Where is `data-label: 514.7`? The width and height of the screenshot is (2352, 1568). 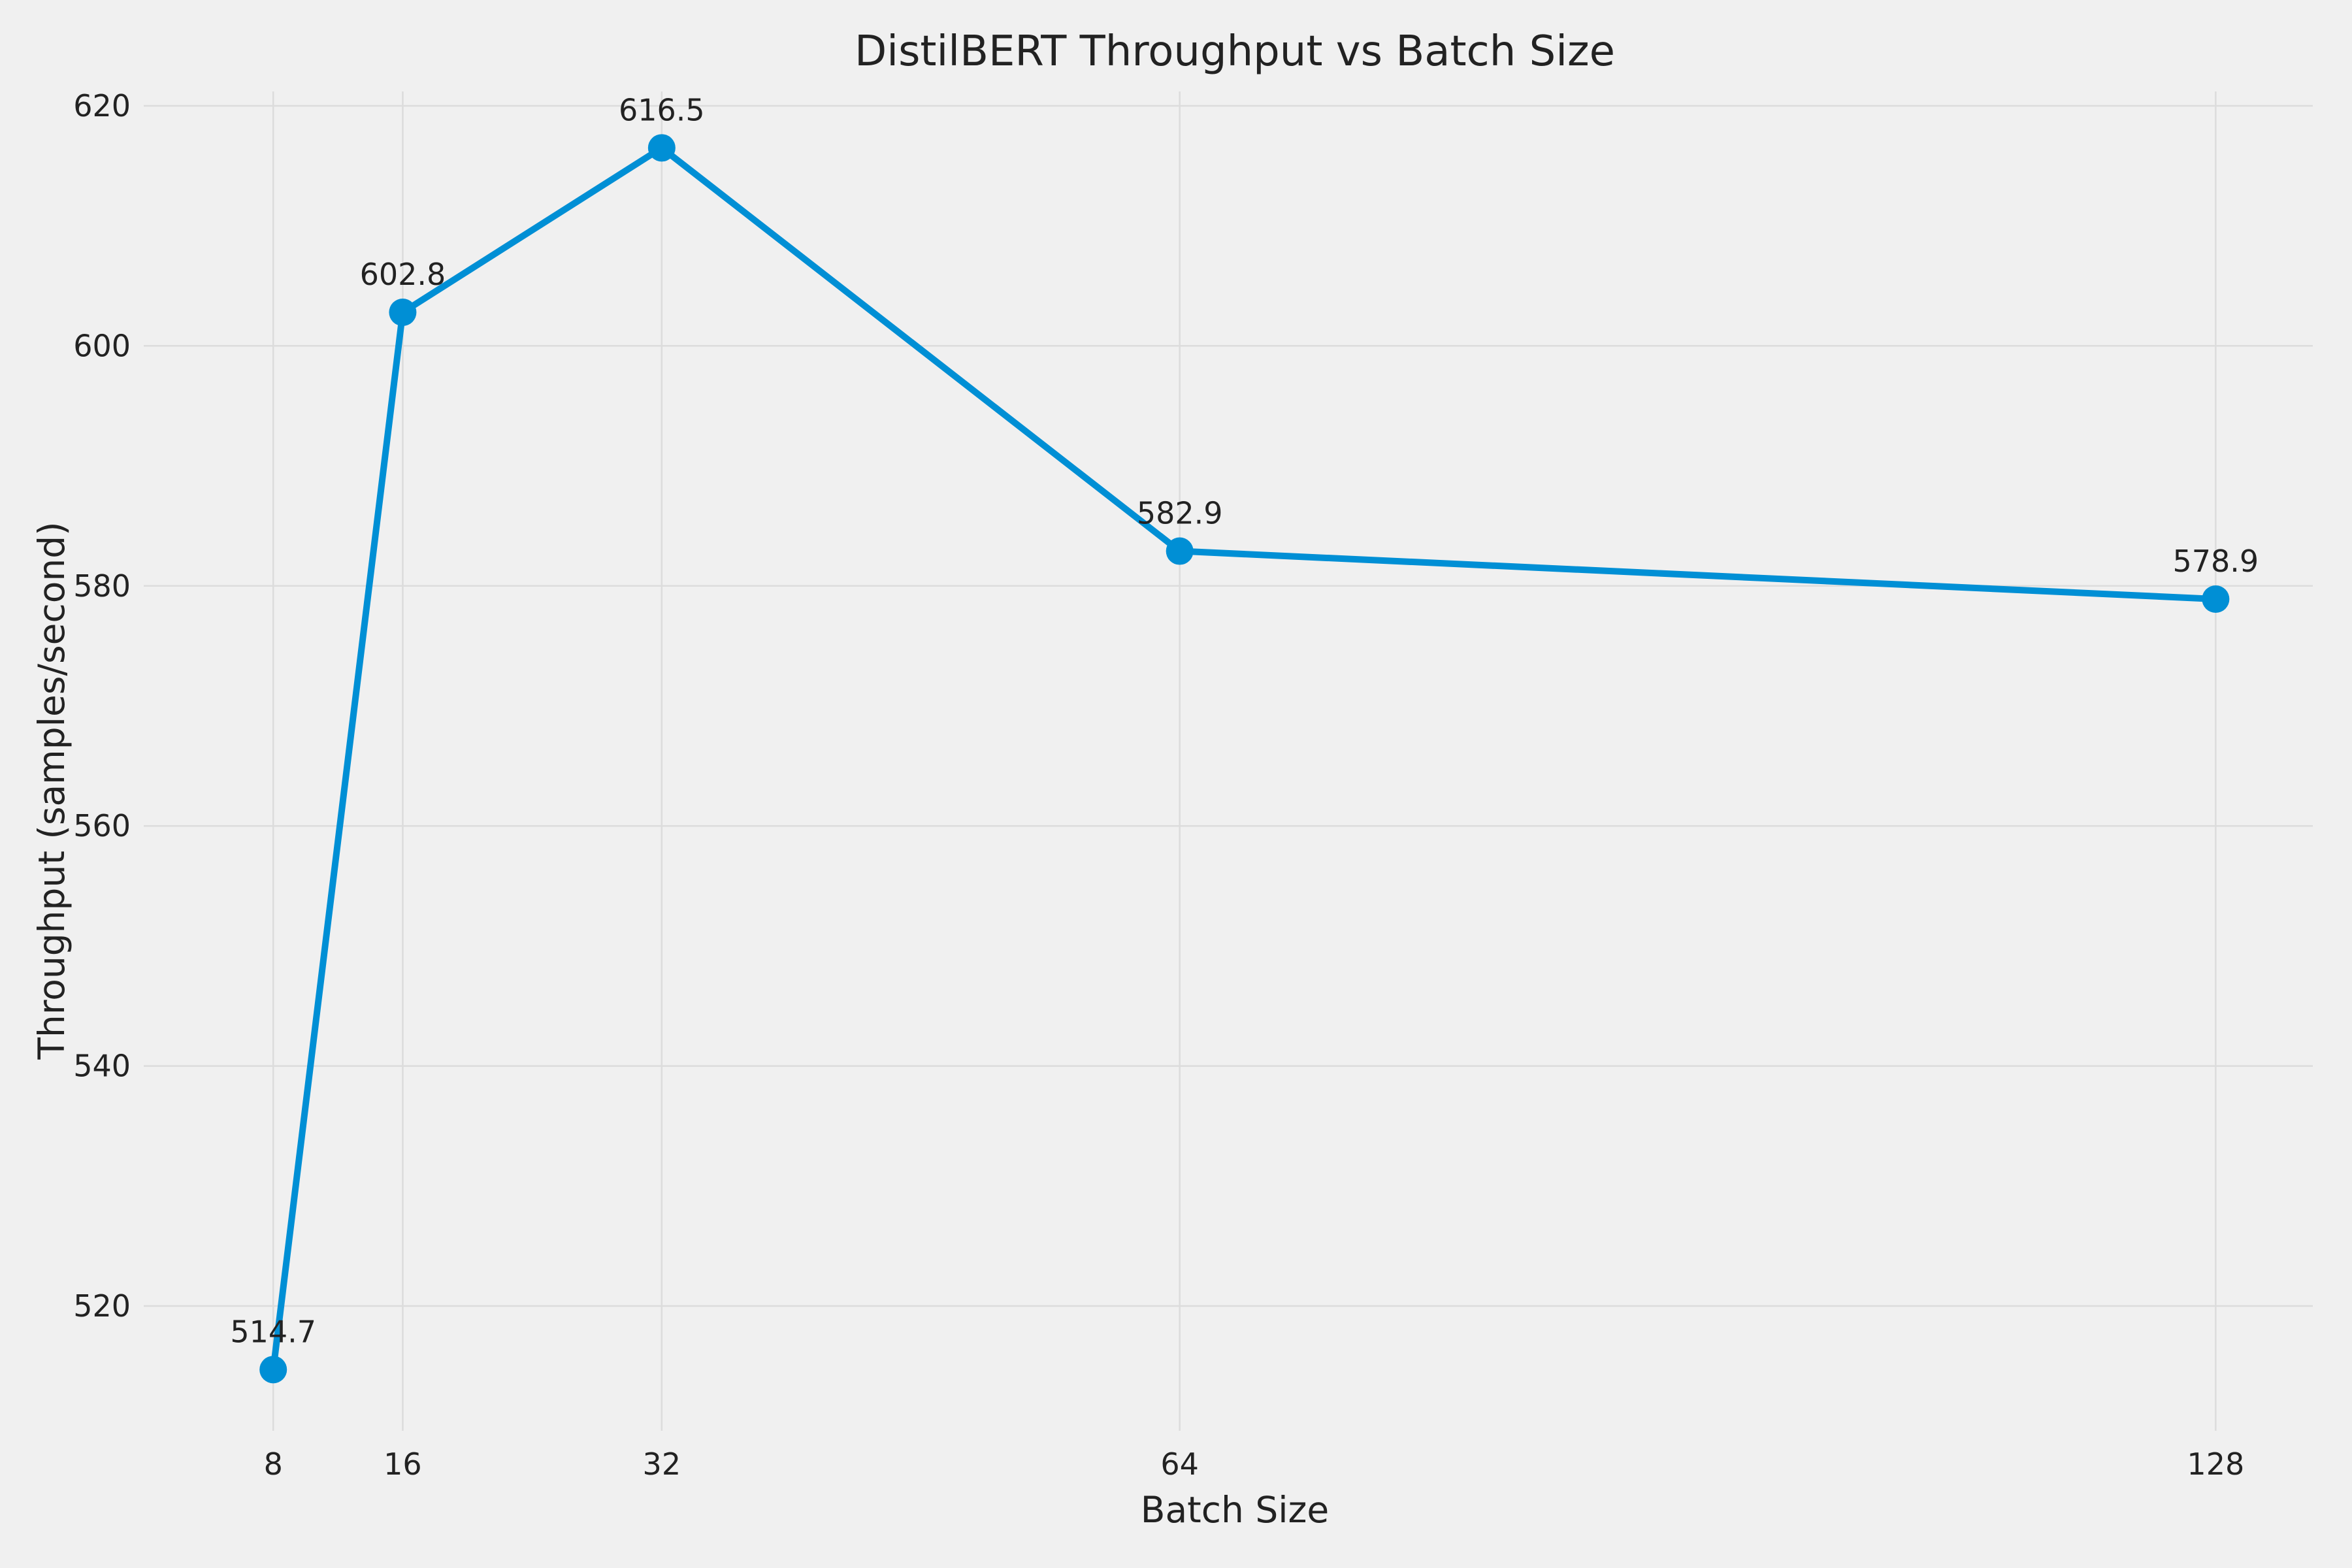
data-label: 514.7 is located at coordinates (273, 1331).